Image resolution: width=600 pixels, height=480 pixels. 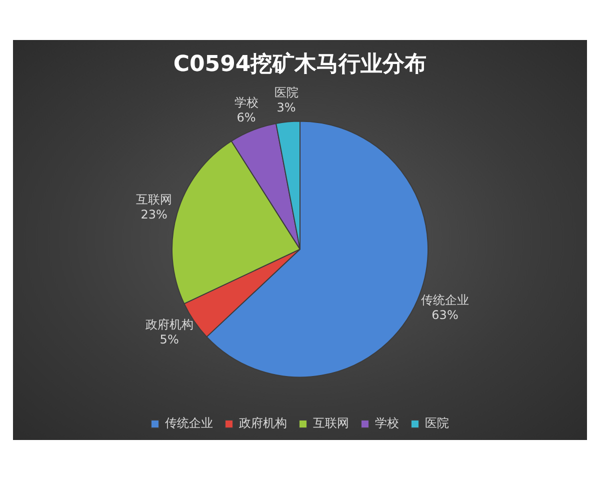 I want to click on legend-label: 医院, so click(x=437, y=423).